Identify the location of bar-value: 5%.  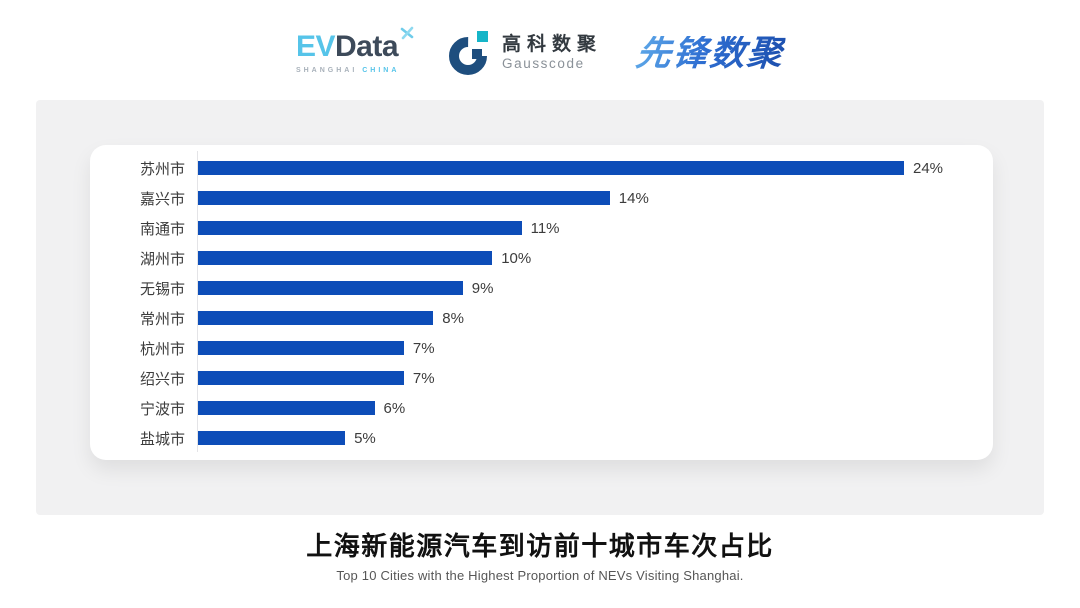
(365, 438).